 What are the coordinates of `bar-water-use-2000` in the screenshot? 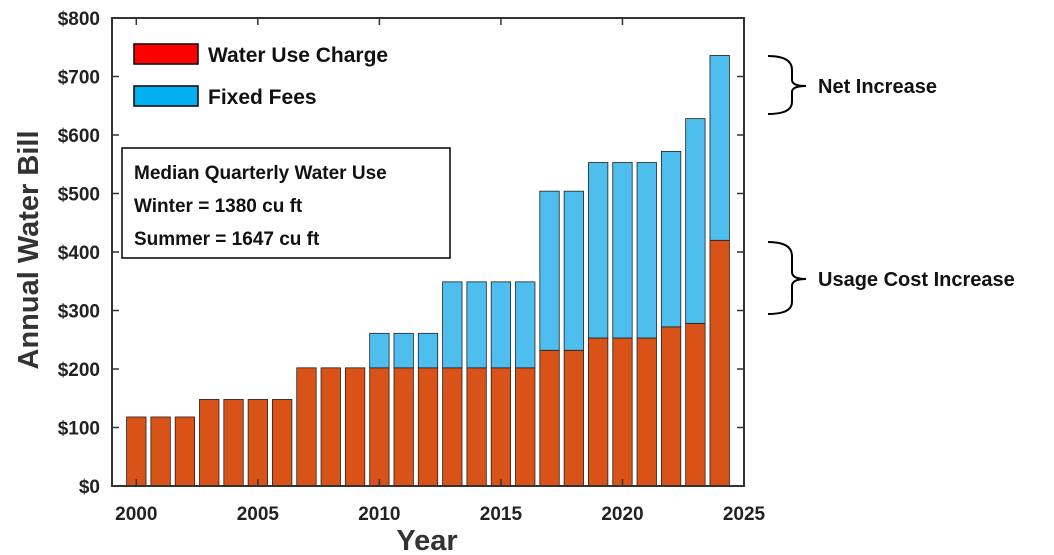 It's located at (136, 451).